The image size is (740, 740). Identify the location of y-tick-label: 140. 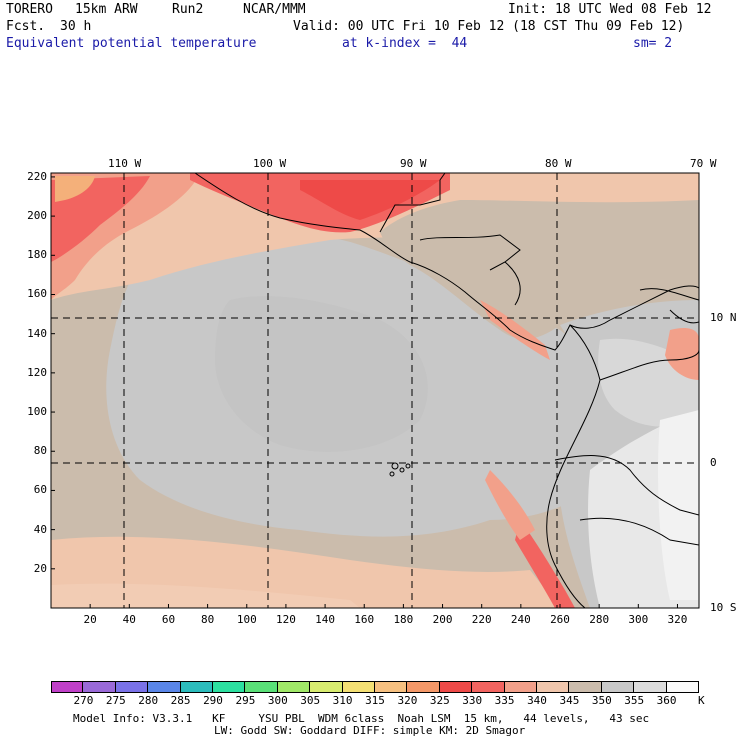
(37, 333).